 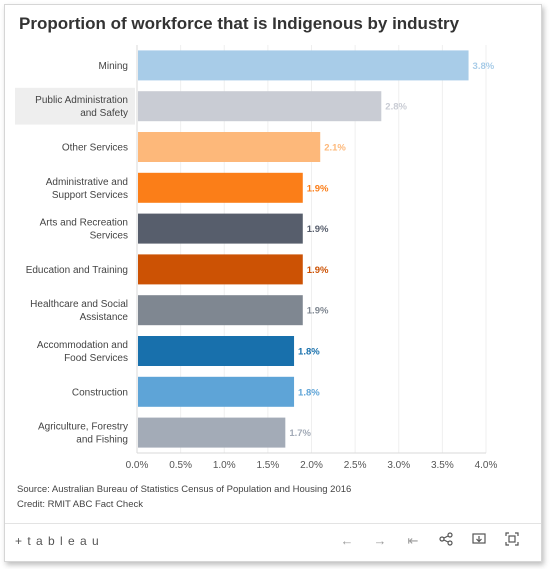 I want to click on tableau-logo-text: + t a b l e a u, so click(x=57, y=541).